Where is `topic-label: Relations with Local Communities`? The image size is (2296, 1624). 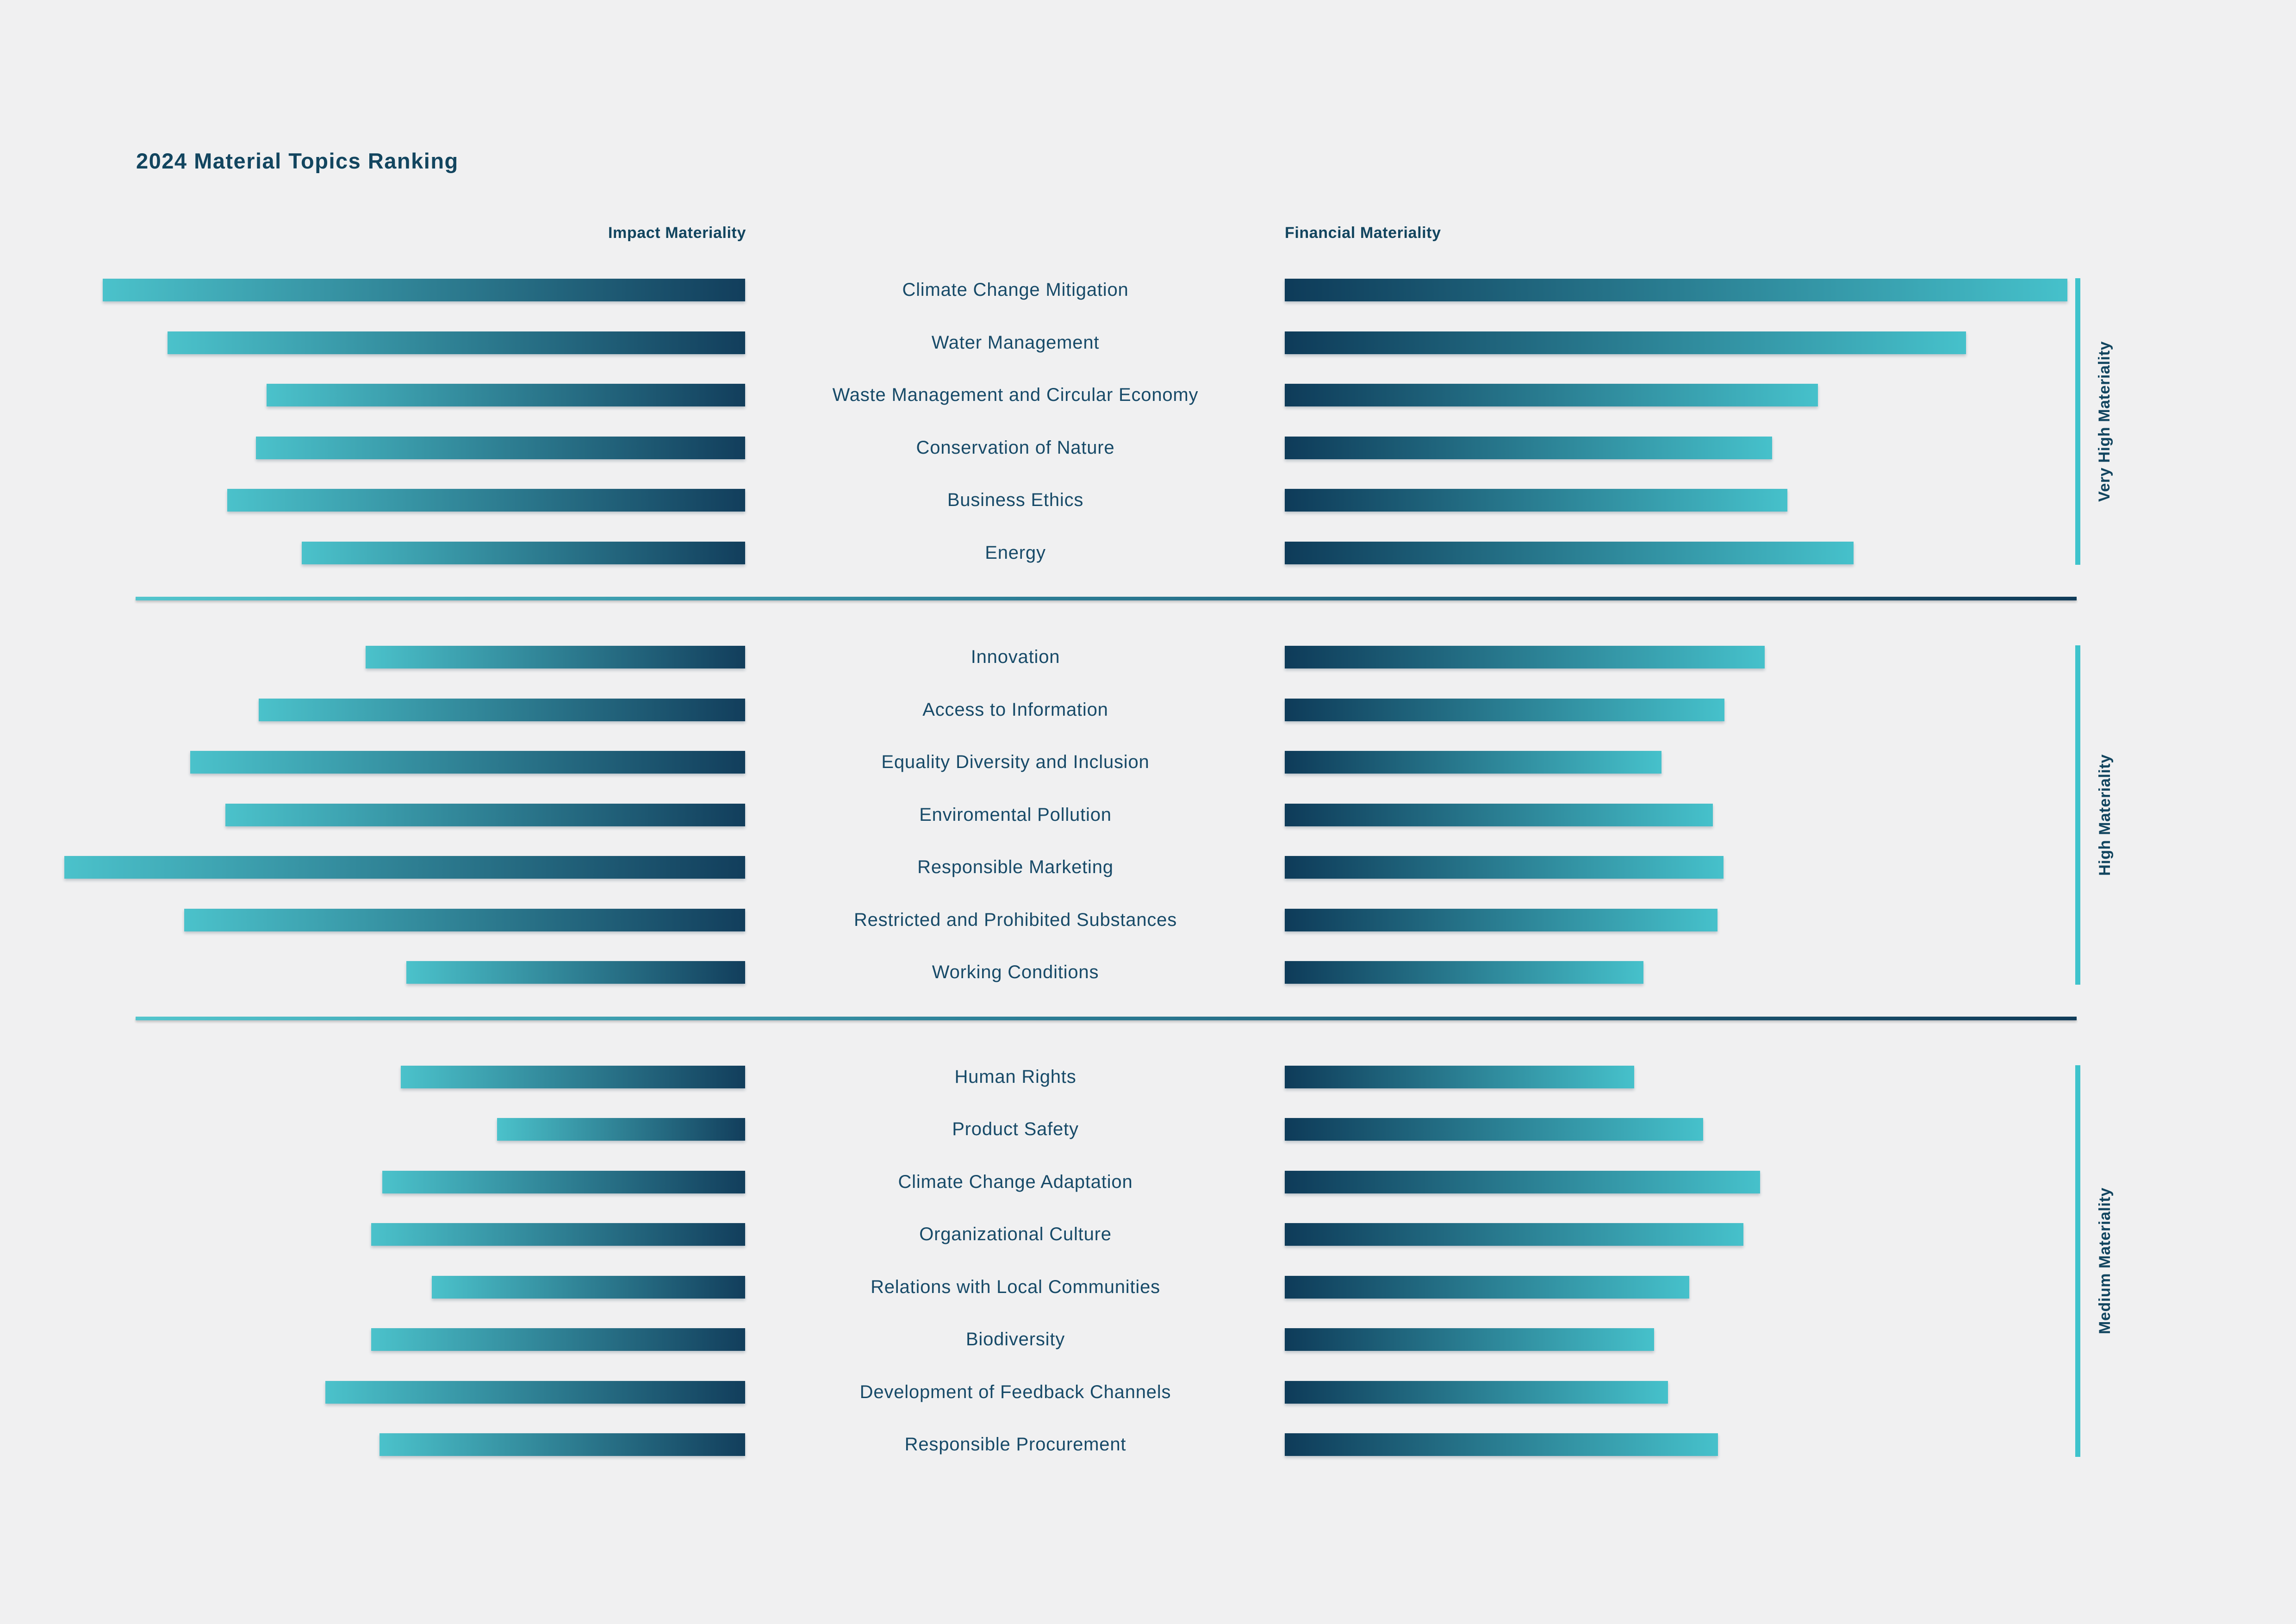
topic-label: Relations with Local Communities is located at coordinates (1015, 1286).